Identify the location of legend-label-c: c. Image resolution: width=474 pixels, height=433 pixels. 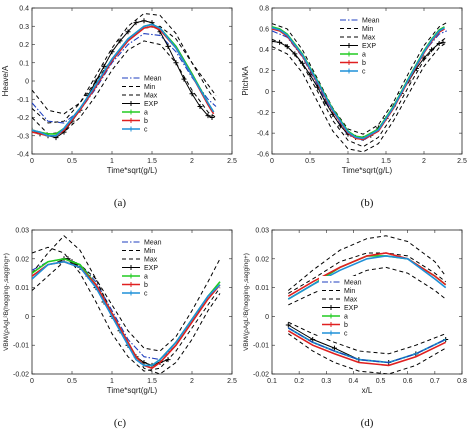
(146, 130).